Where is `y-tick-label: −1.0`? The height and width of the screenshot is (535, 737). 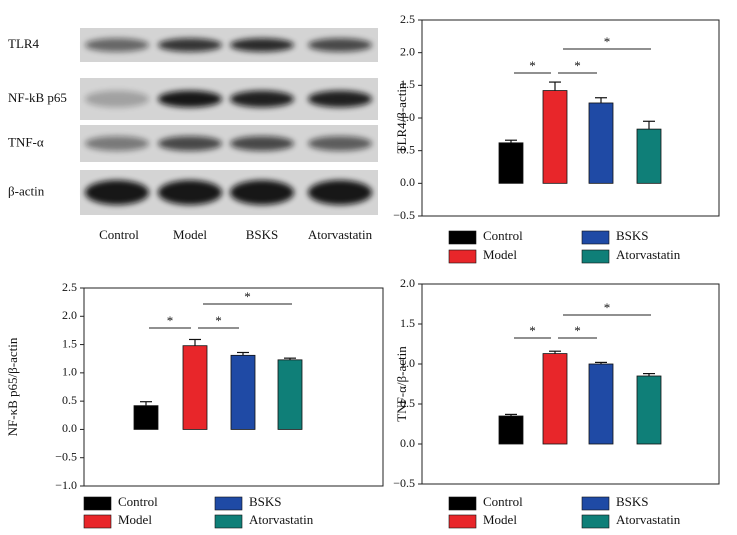
y-tick-label: −1.0 is located at coordinates (66, 485).